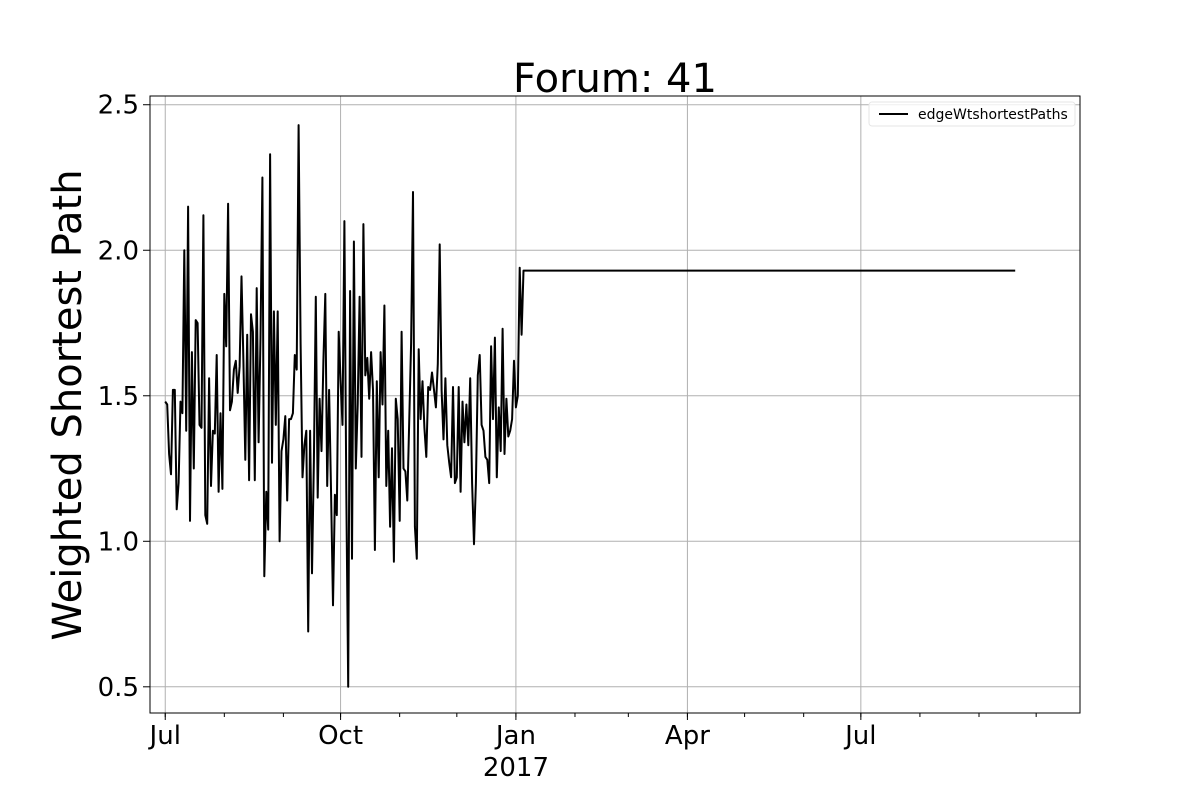  Describe the element at coordinates (118, 688) in the screenshot. I see `y-tick-label: 0.5` at that location.